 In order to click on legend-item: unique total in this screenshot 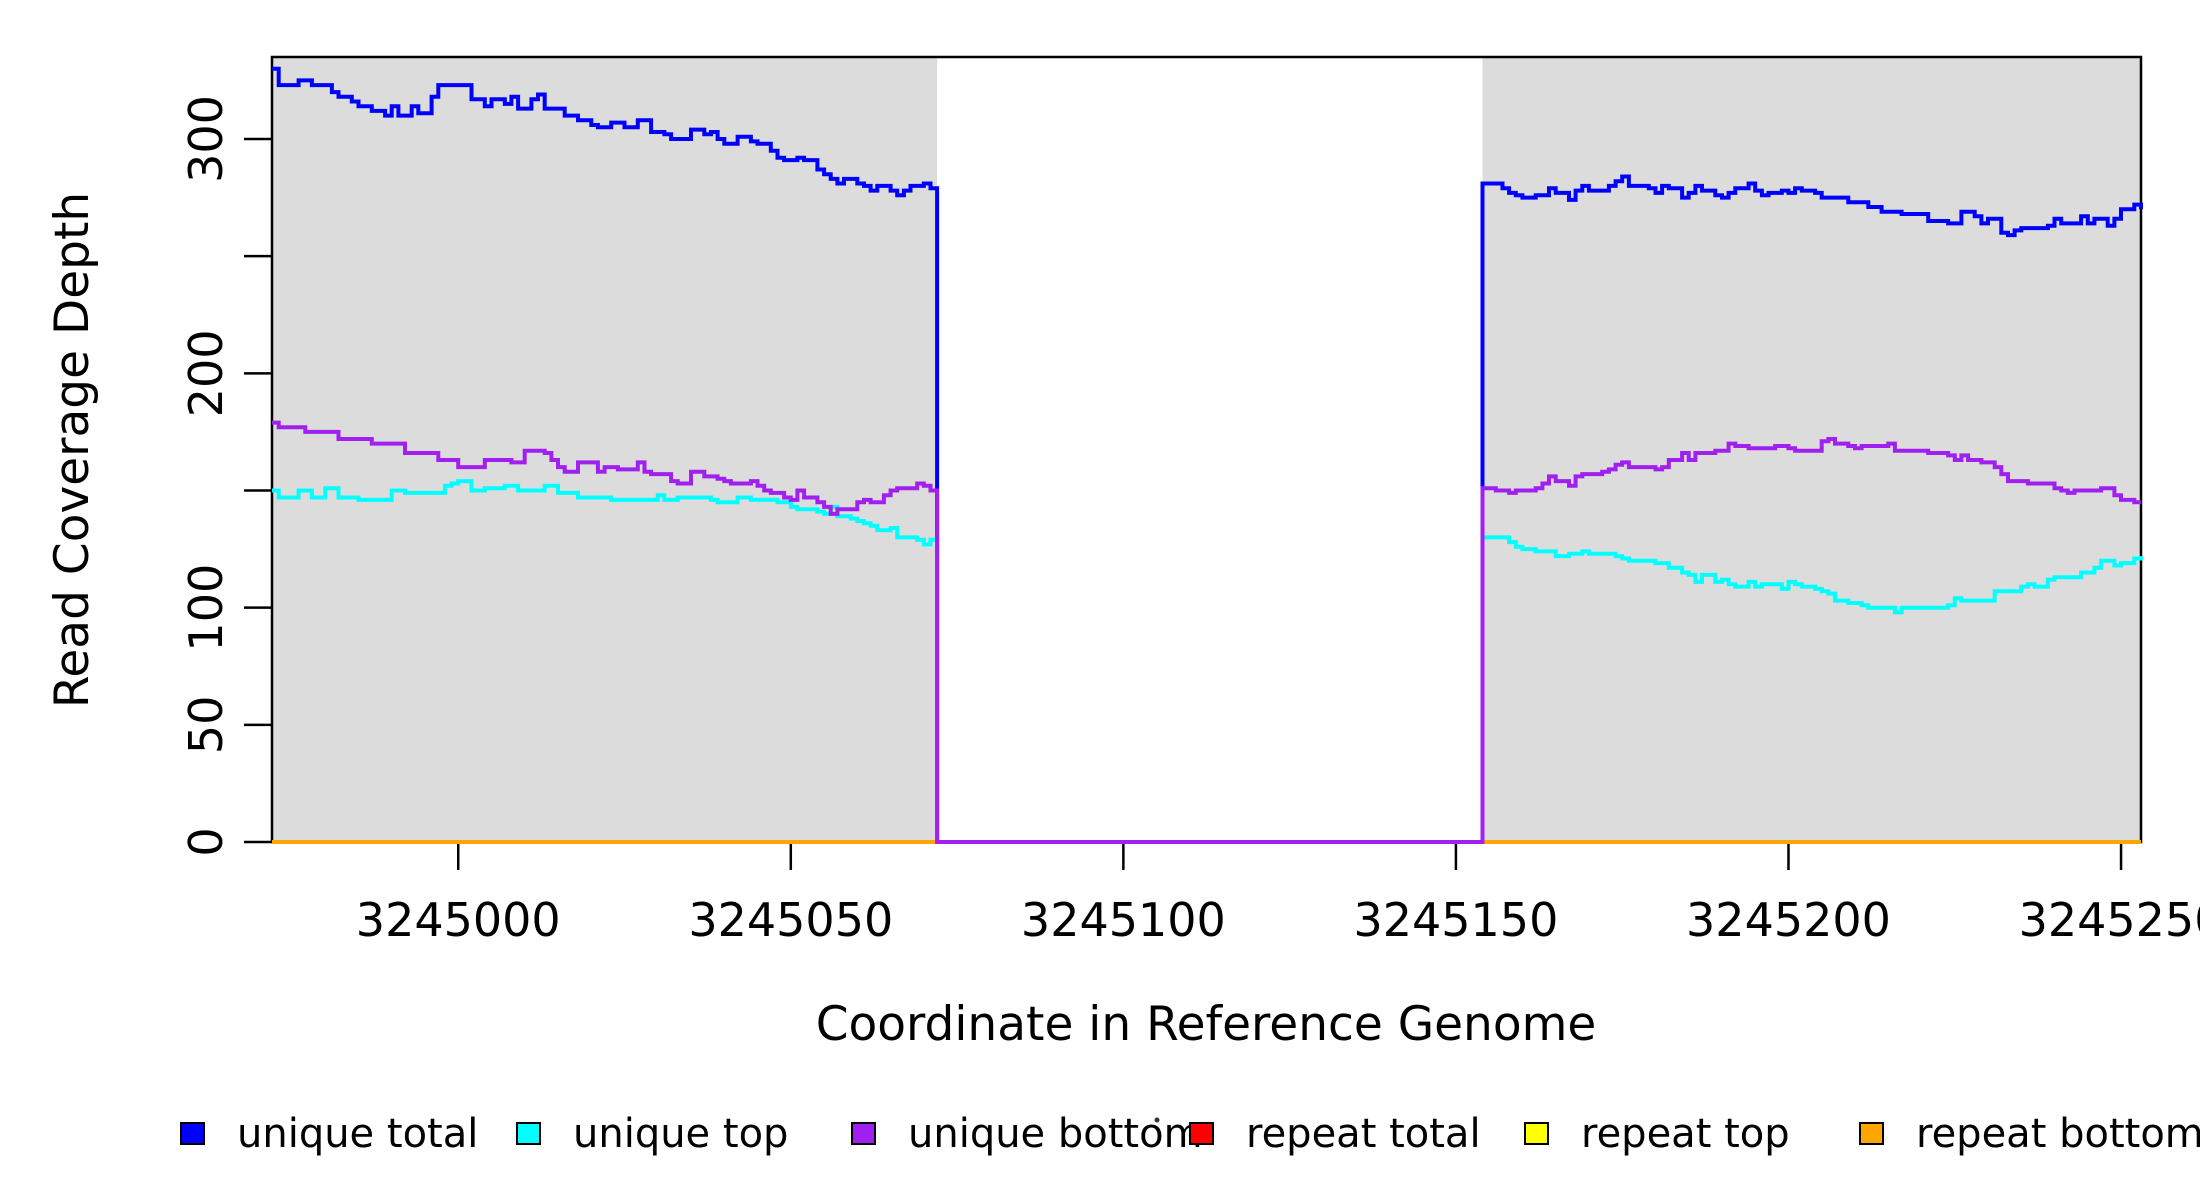, I will do `click(329, 1134)`.